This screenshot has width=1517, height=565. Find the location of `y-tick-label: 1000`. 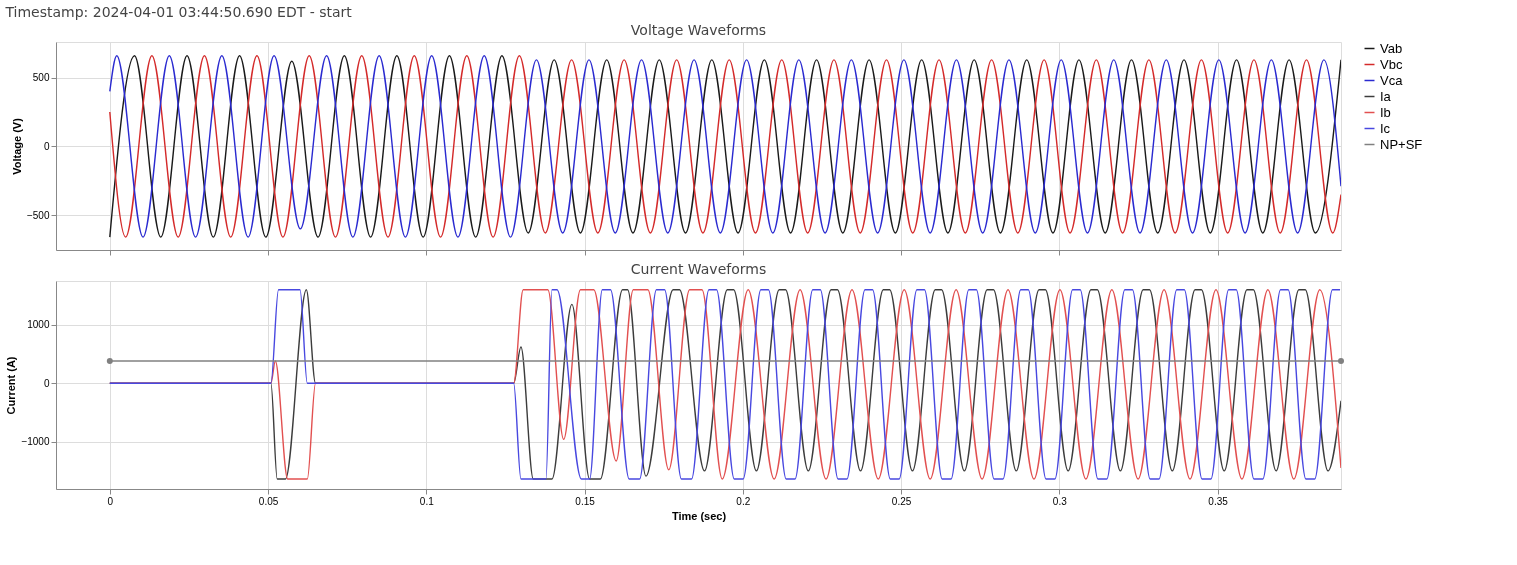

y-tick-label: 1000 is located at coordinates (38, 325).